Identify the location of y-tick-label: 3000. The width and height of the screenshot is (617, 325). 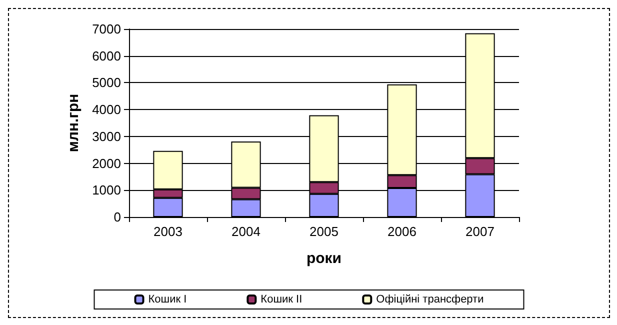
(106, 136).